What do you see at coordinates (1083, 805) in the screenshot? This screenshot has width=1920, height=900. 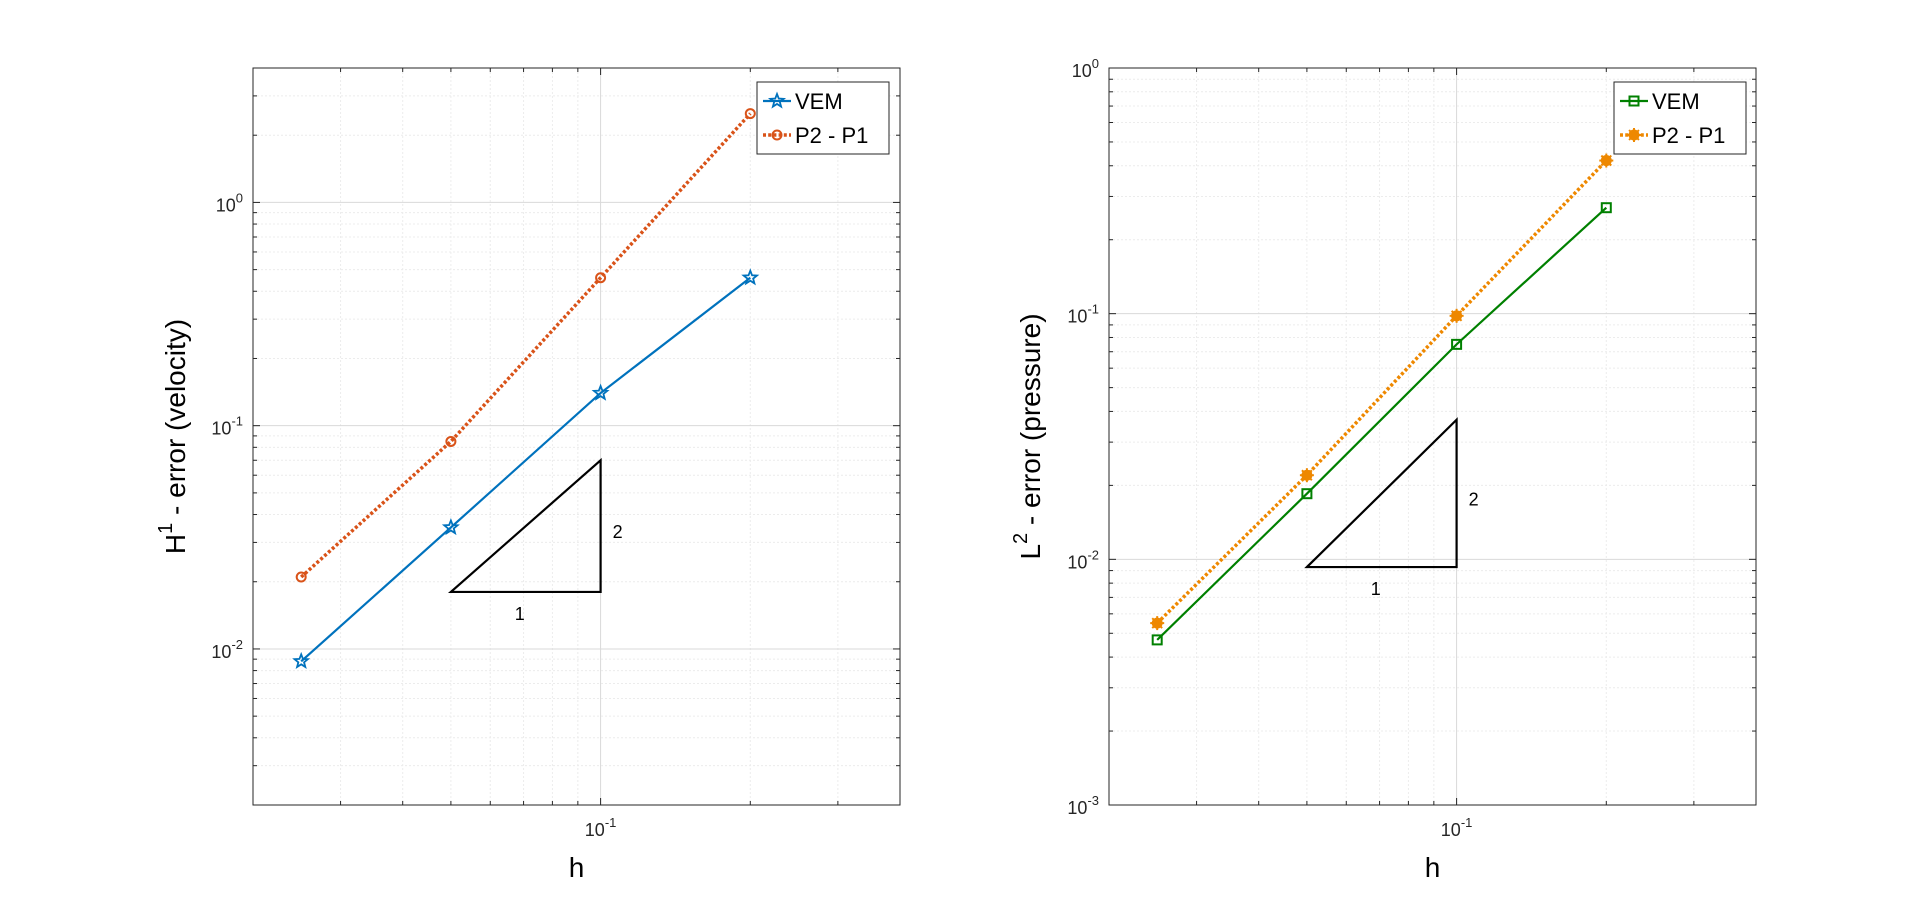 I see `y-tick-label: 10⁻³` at bounding box center [1083, 805].